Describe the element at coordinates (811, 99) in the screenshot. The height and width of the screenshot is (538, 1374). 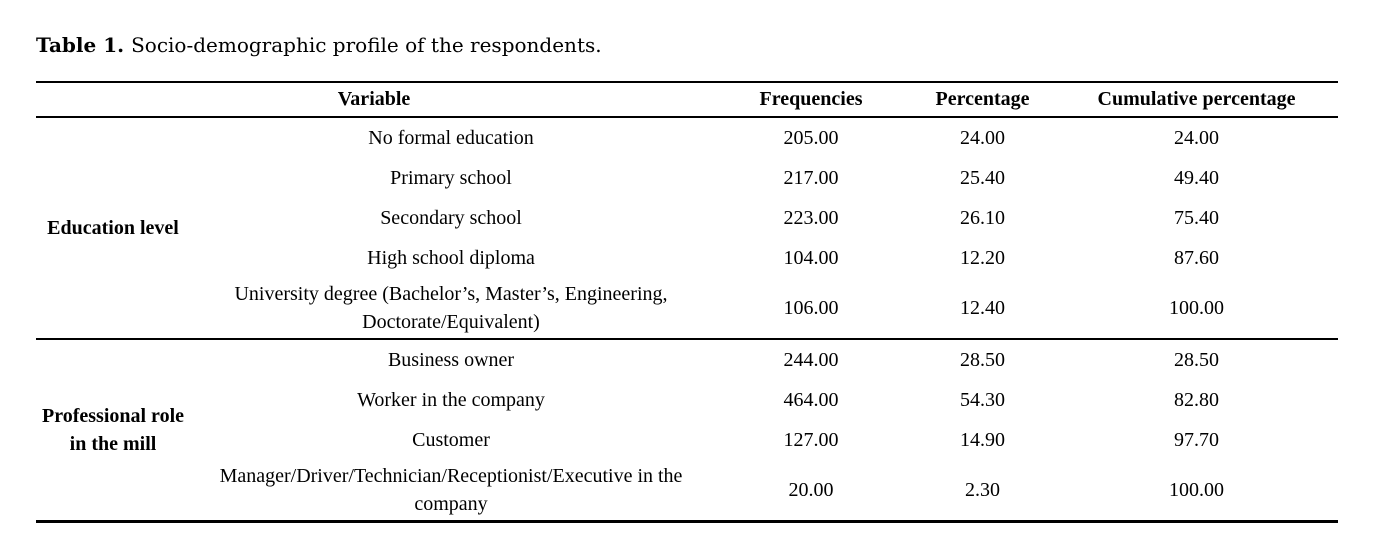
I see `col-header-frequencies: Frequencies` at that location.